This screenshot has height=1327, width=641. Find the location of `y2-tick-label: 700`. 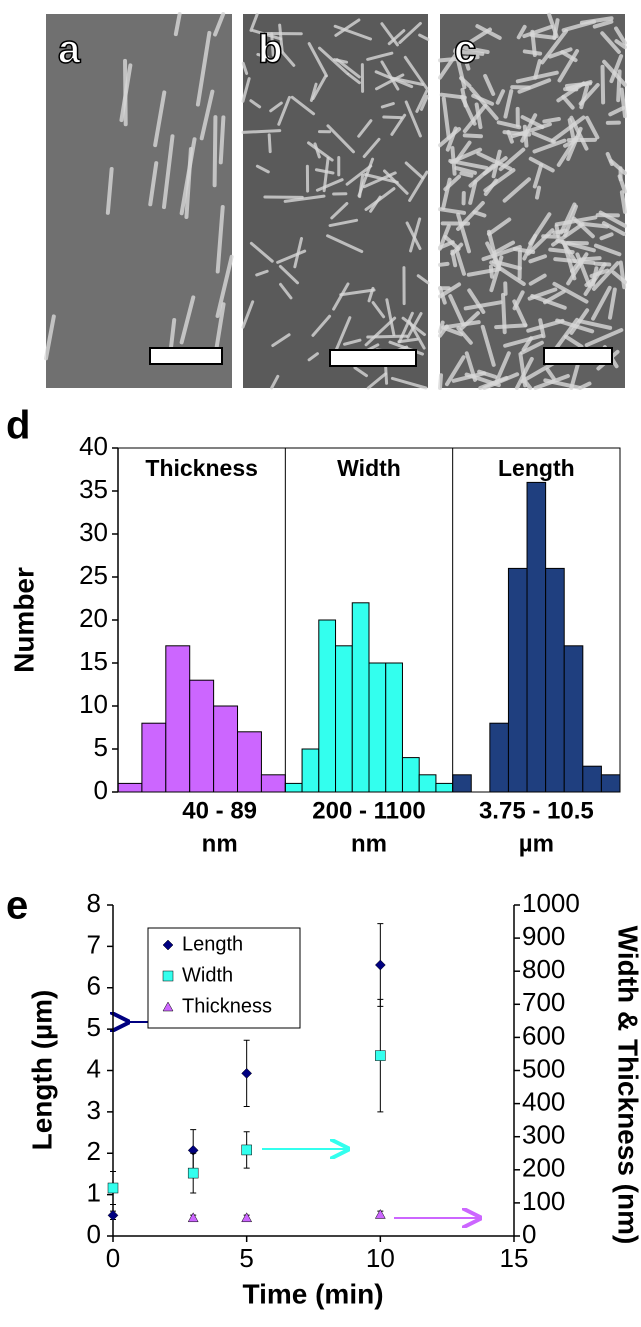

y2-tick-label: 700 is located at coordinates (543, 1002).